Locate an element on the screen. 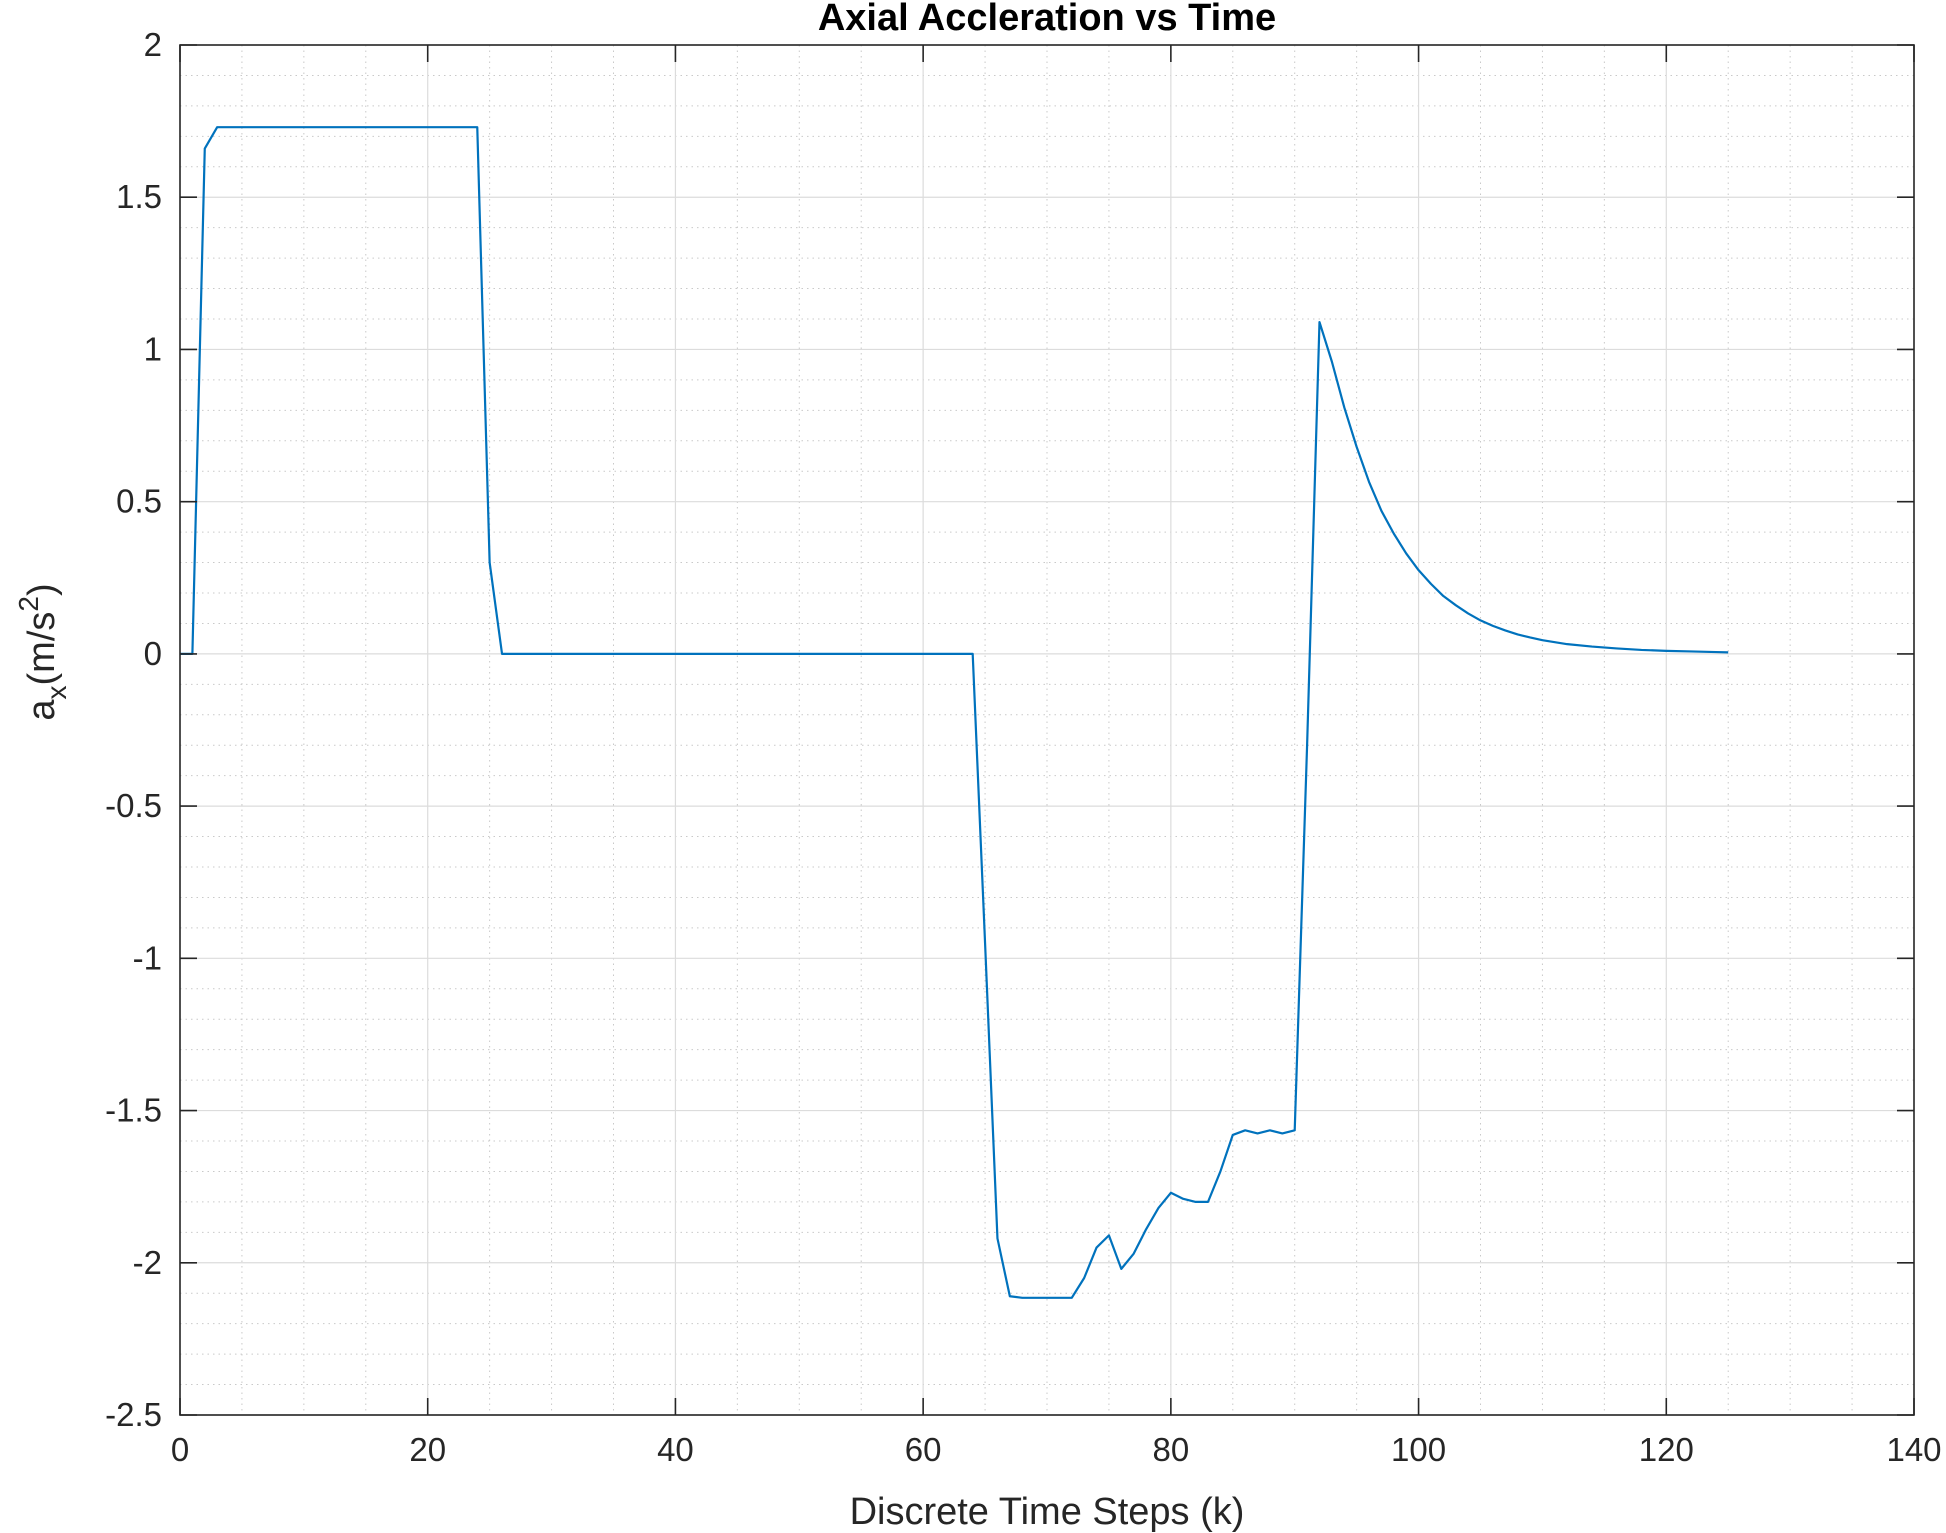 Image resolution: width=1946 pixels, height=1533 pixels. x-tick-label: 40 is located at coordinates (675, 1449).